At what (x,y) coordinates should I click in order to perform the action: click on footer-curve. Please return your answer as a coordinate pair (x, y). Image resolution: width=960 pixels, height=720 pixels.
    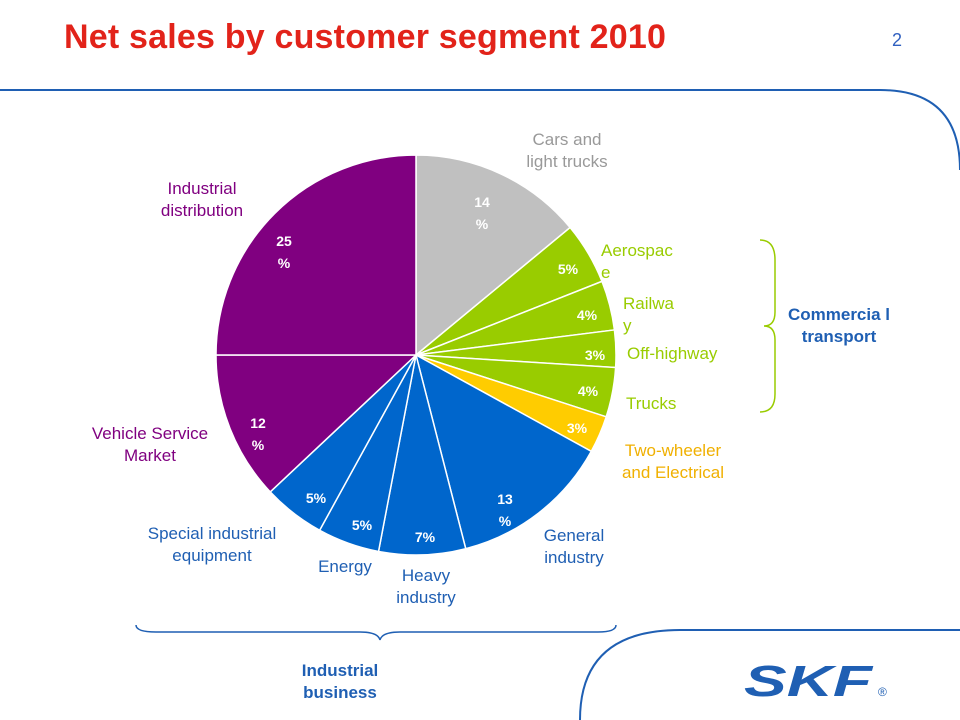
    Looking at the image, I should click on (769, 674).